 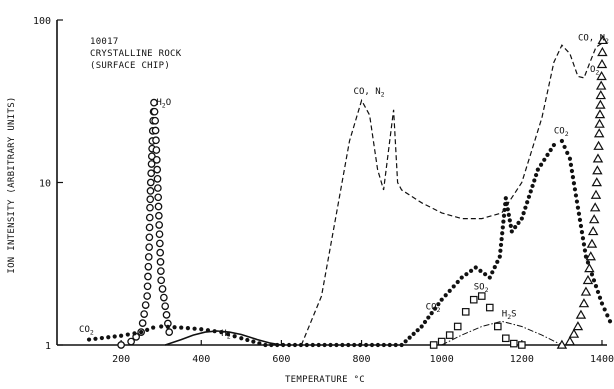 What do you see at coordinates (362, 359) in the screenshot?
I see `x-tick-label: 800` at bounding box center [362, 359].